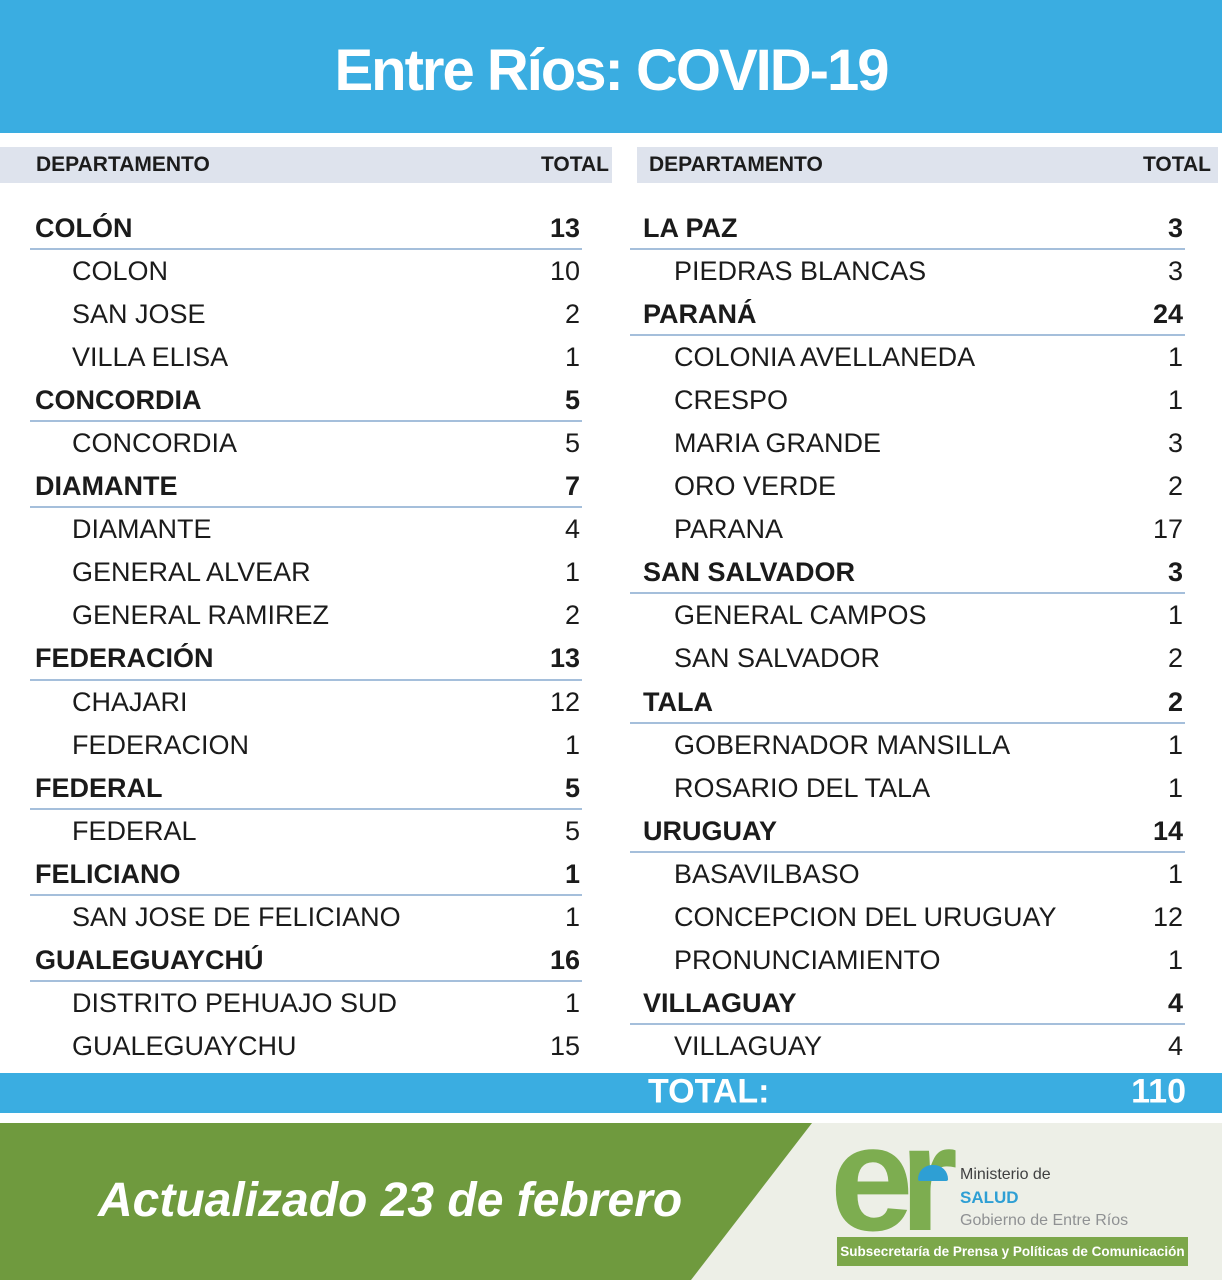 This screenshot has height=1280, width=1222. Describe the element at coordinates (907, 702) in the screenshot. I see `department-row: TALA 2` at that location.